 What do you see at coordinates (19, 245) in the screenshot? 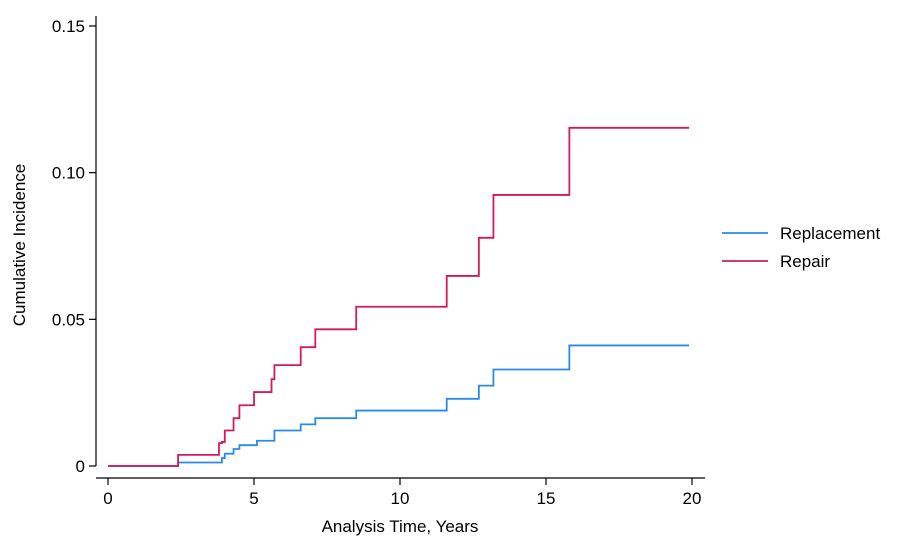
I see `y-axis-title: Cumulative Incidence` at bounding box center [19, 245].